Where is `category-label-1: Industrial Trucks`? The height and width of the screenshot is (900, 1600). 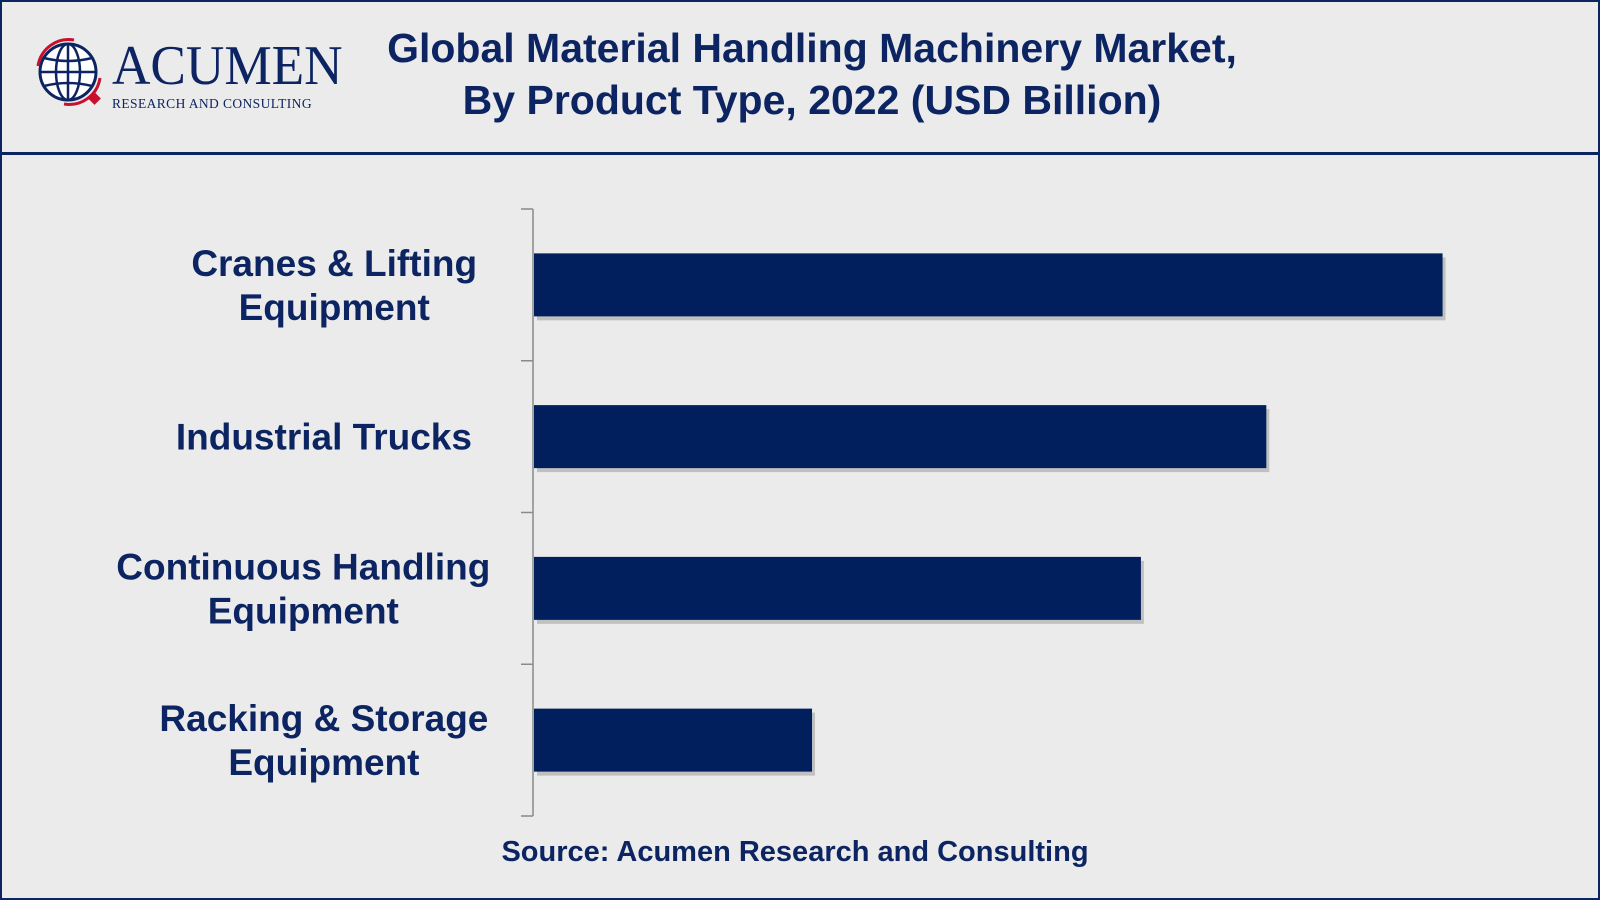
category-label-1: Industrial Trucks is located at coordinates (324, 437).